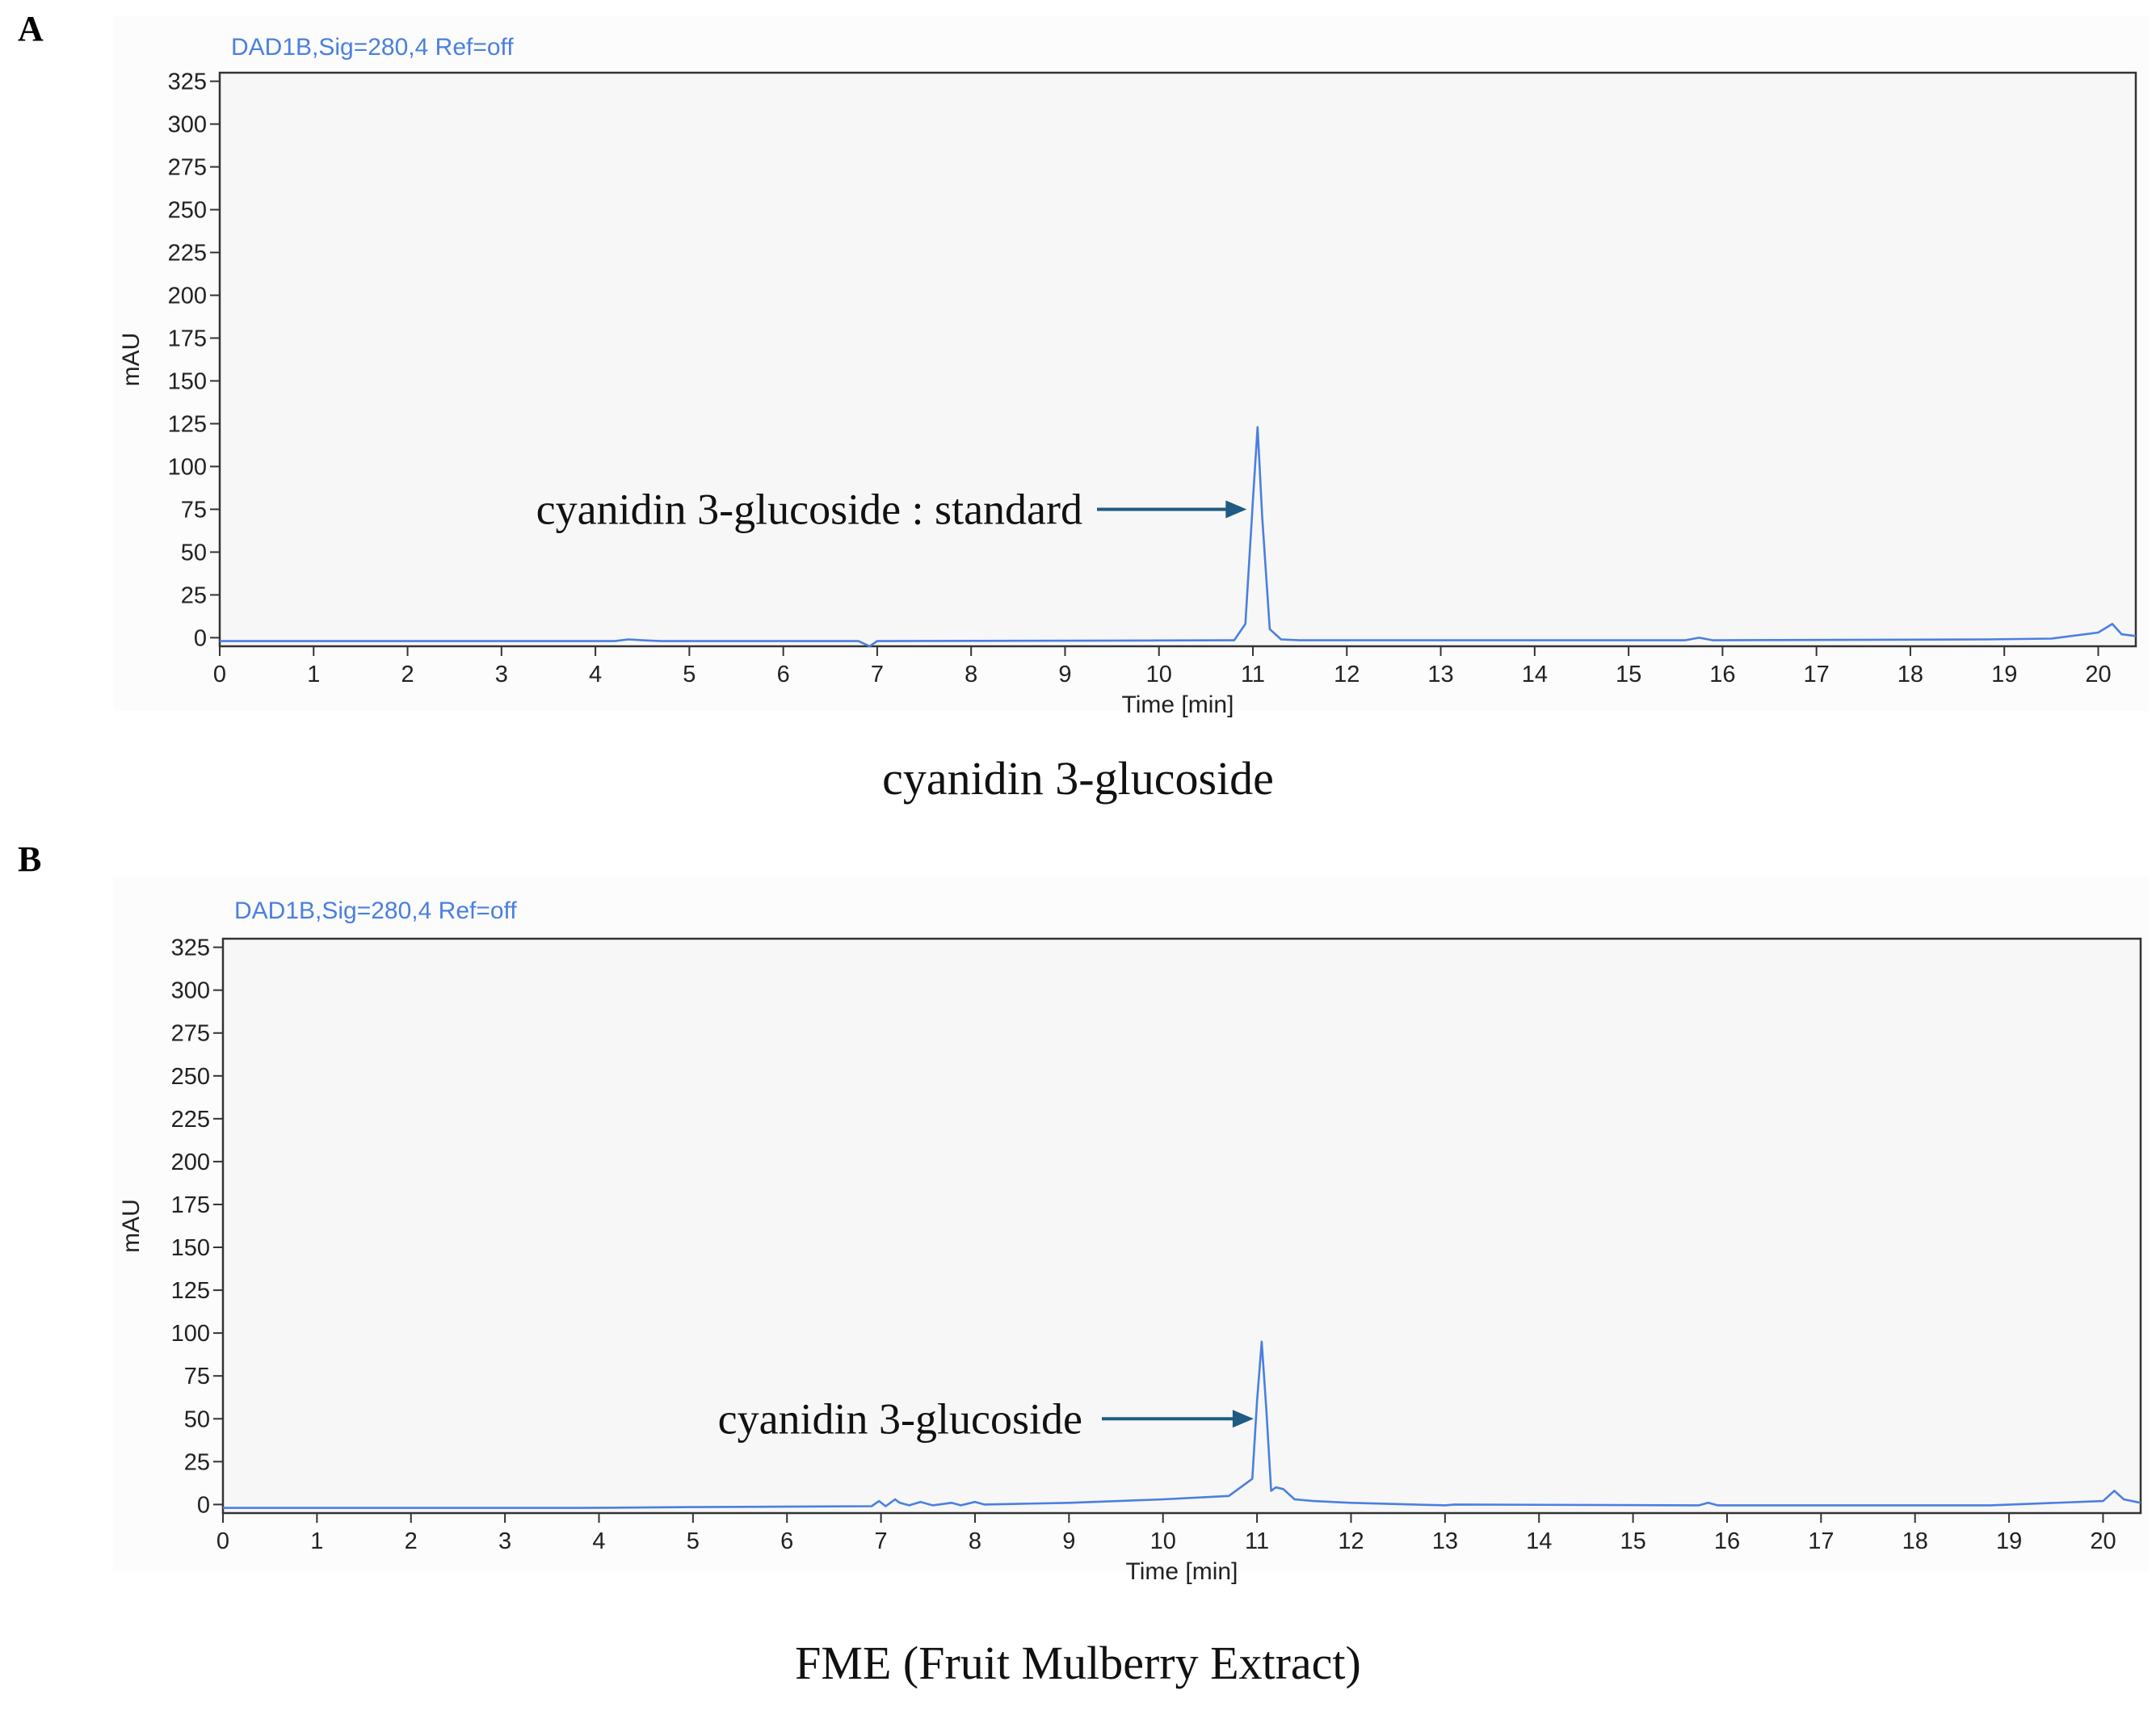  I want to click on peak-annotation: cyanidin 3-glucoside, so click(900, 1418).